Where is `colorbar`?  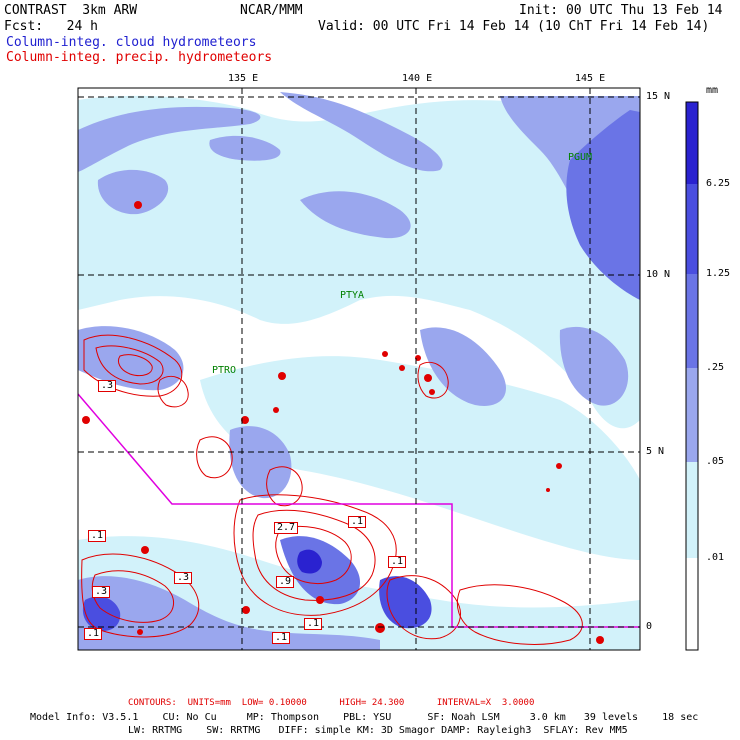 colorbar is located at coordinates (692, 376).